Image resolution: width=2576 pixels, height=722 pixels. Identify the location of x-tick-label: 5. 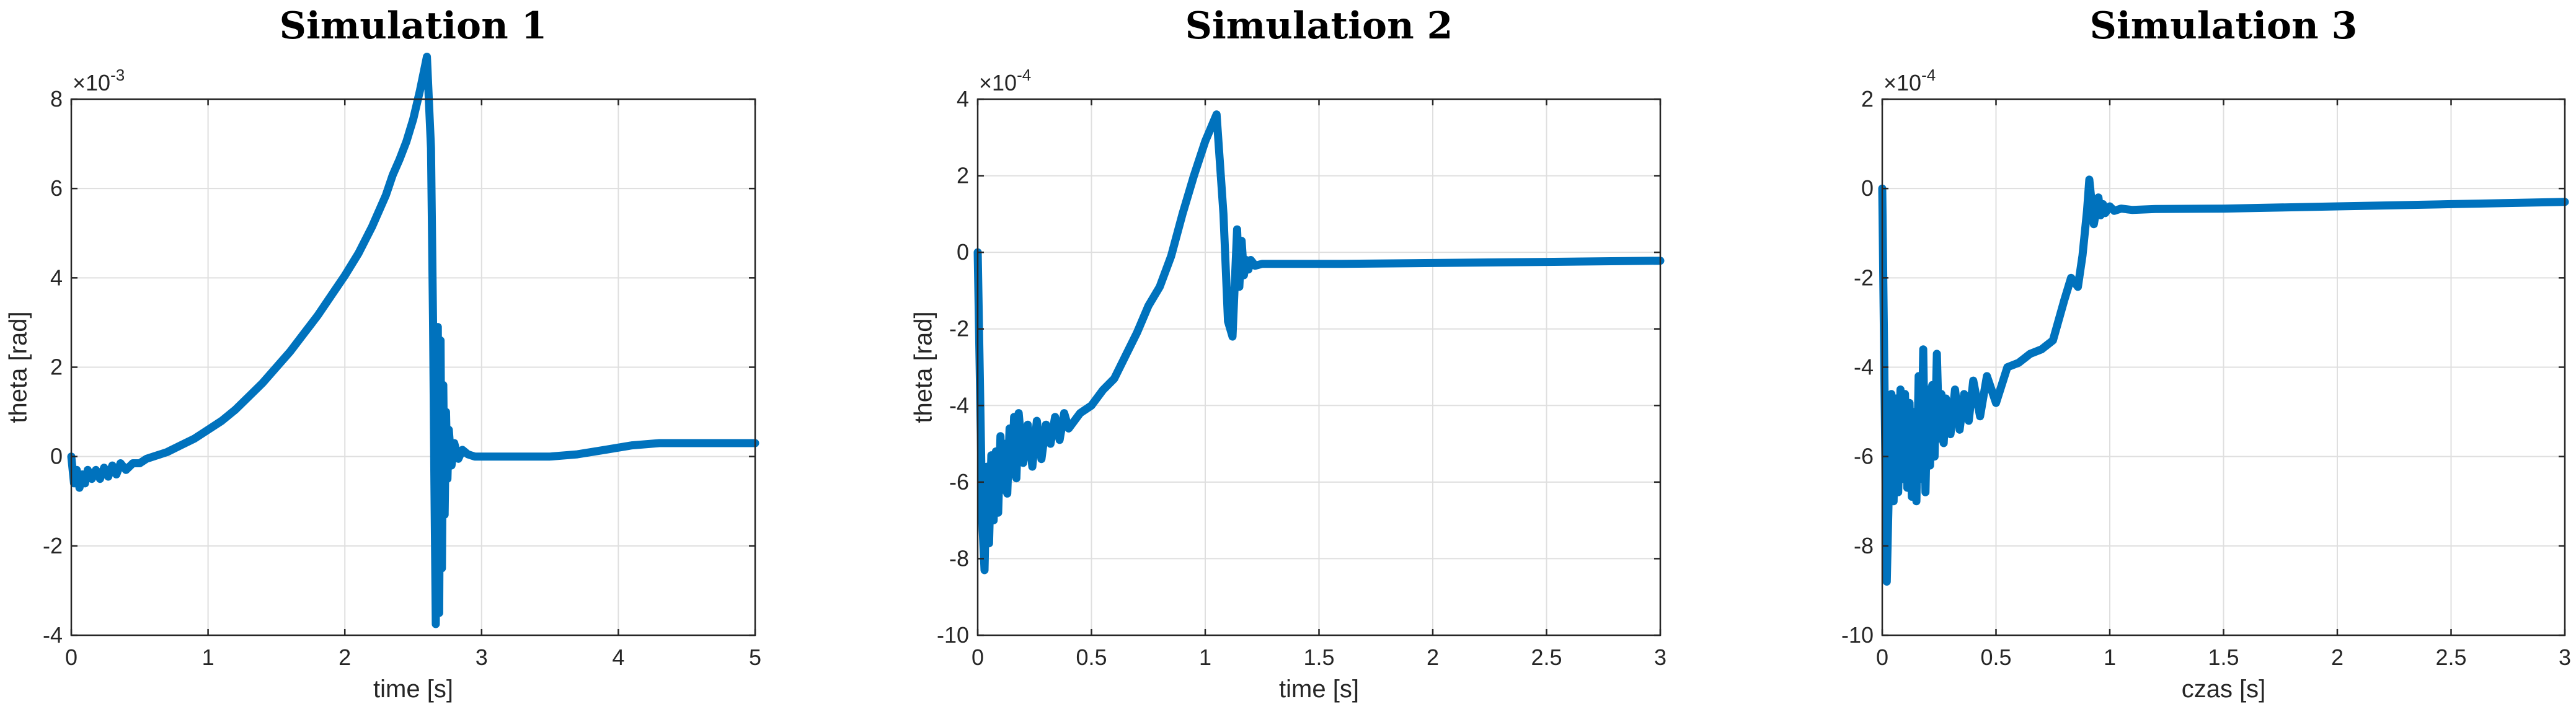
(755, 657).